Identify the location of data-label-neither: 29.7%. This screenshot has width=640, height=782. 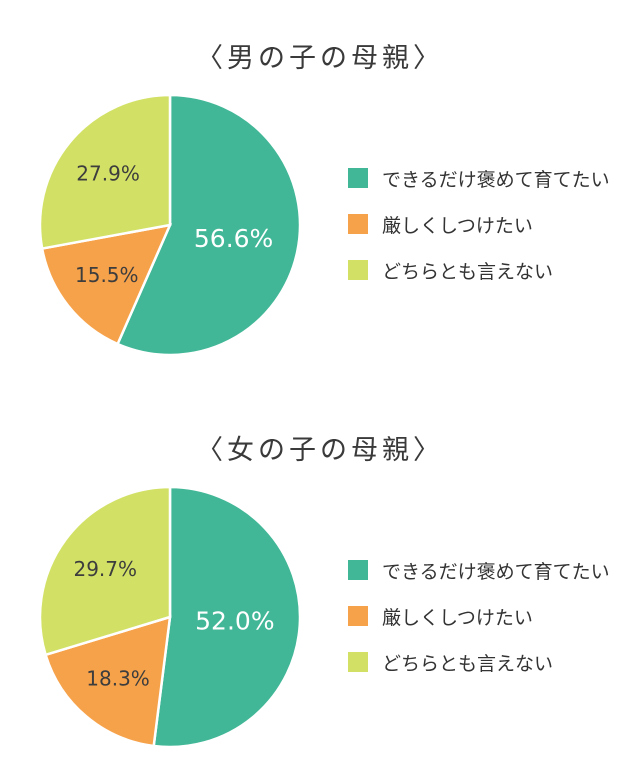
(105, 569).